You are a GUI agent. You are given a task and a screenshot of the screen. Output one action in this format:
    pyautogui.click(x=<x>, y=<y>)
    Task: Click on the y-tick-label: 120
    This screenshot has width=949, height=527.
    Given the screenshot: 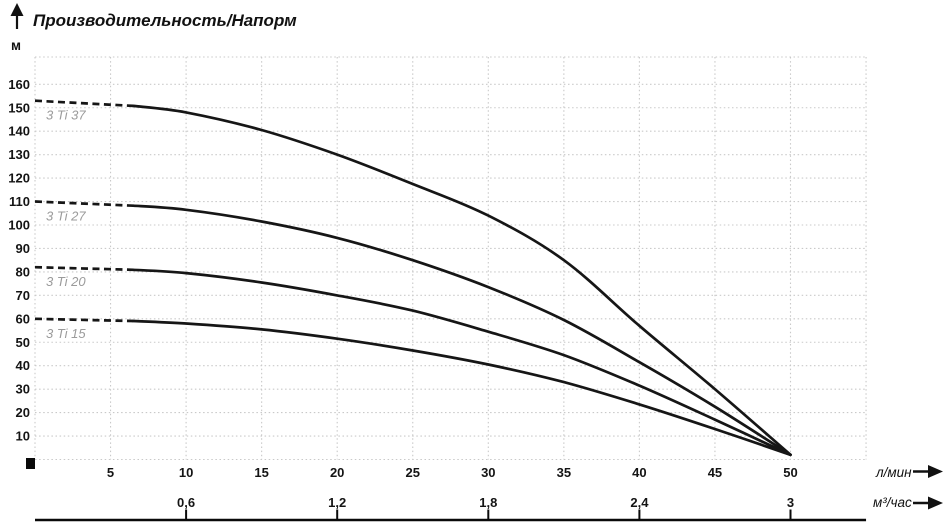 What is the action you would take?
    pyautogui.click(x=19, y=178)
    